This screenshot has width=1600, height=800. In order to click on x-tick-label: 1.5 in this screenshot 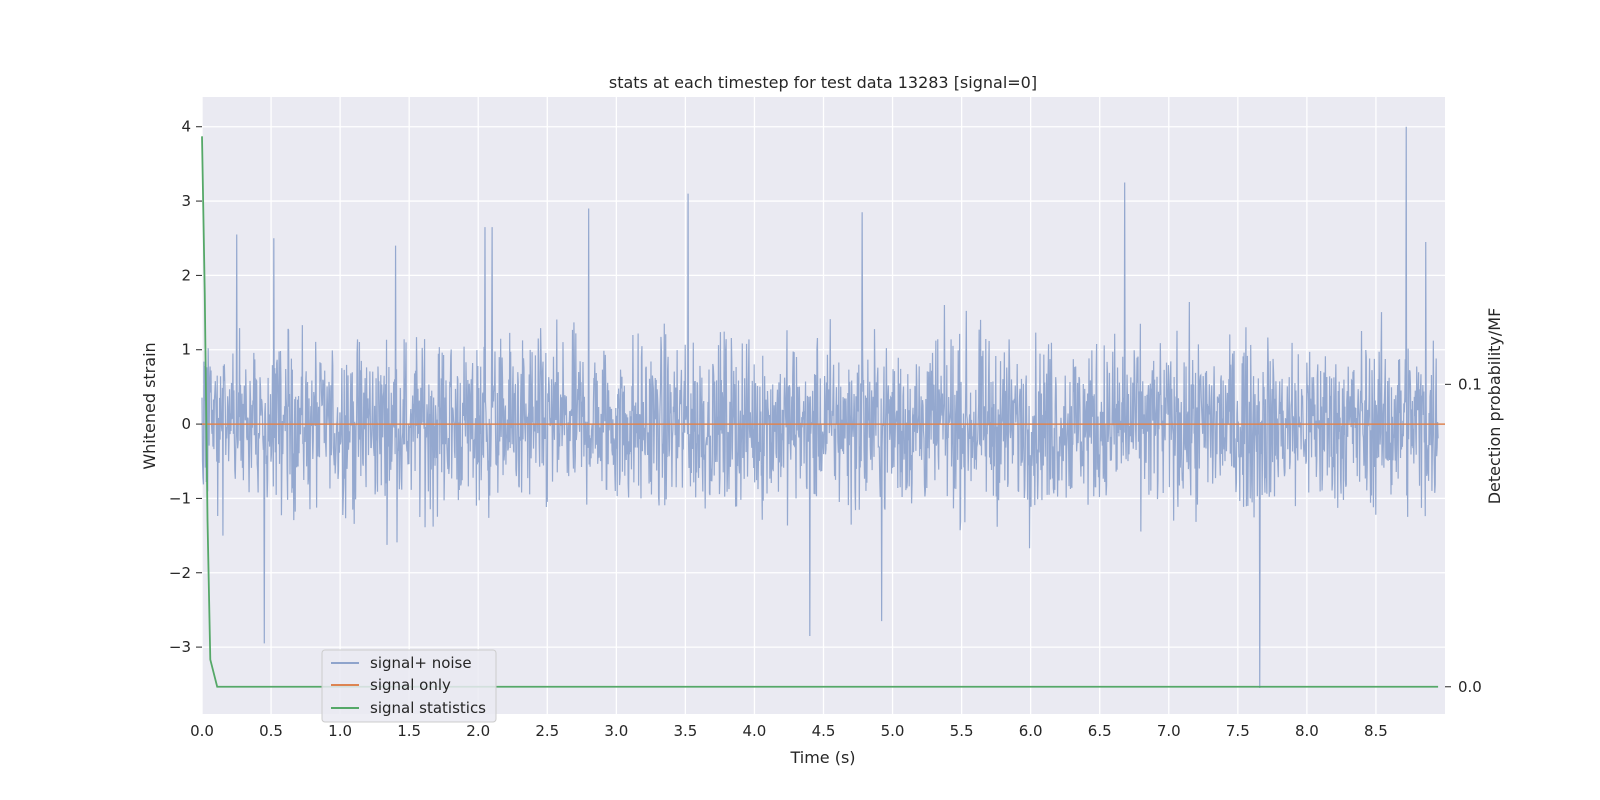, I will do `click(409, 731)`.